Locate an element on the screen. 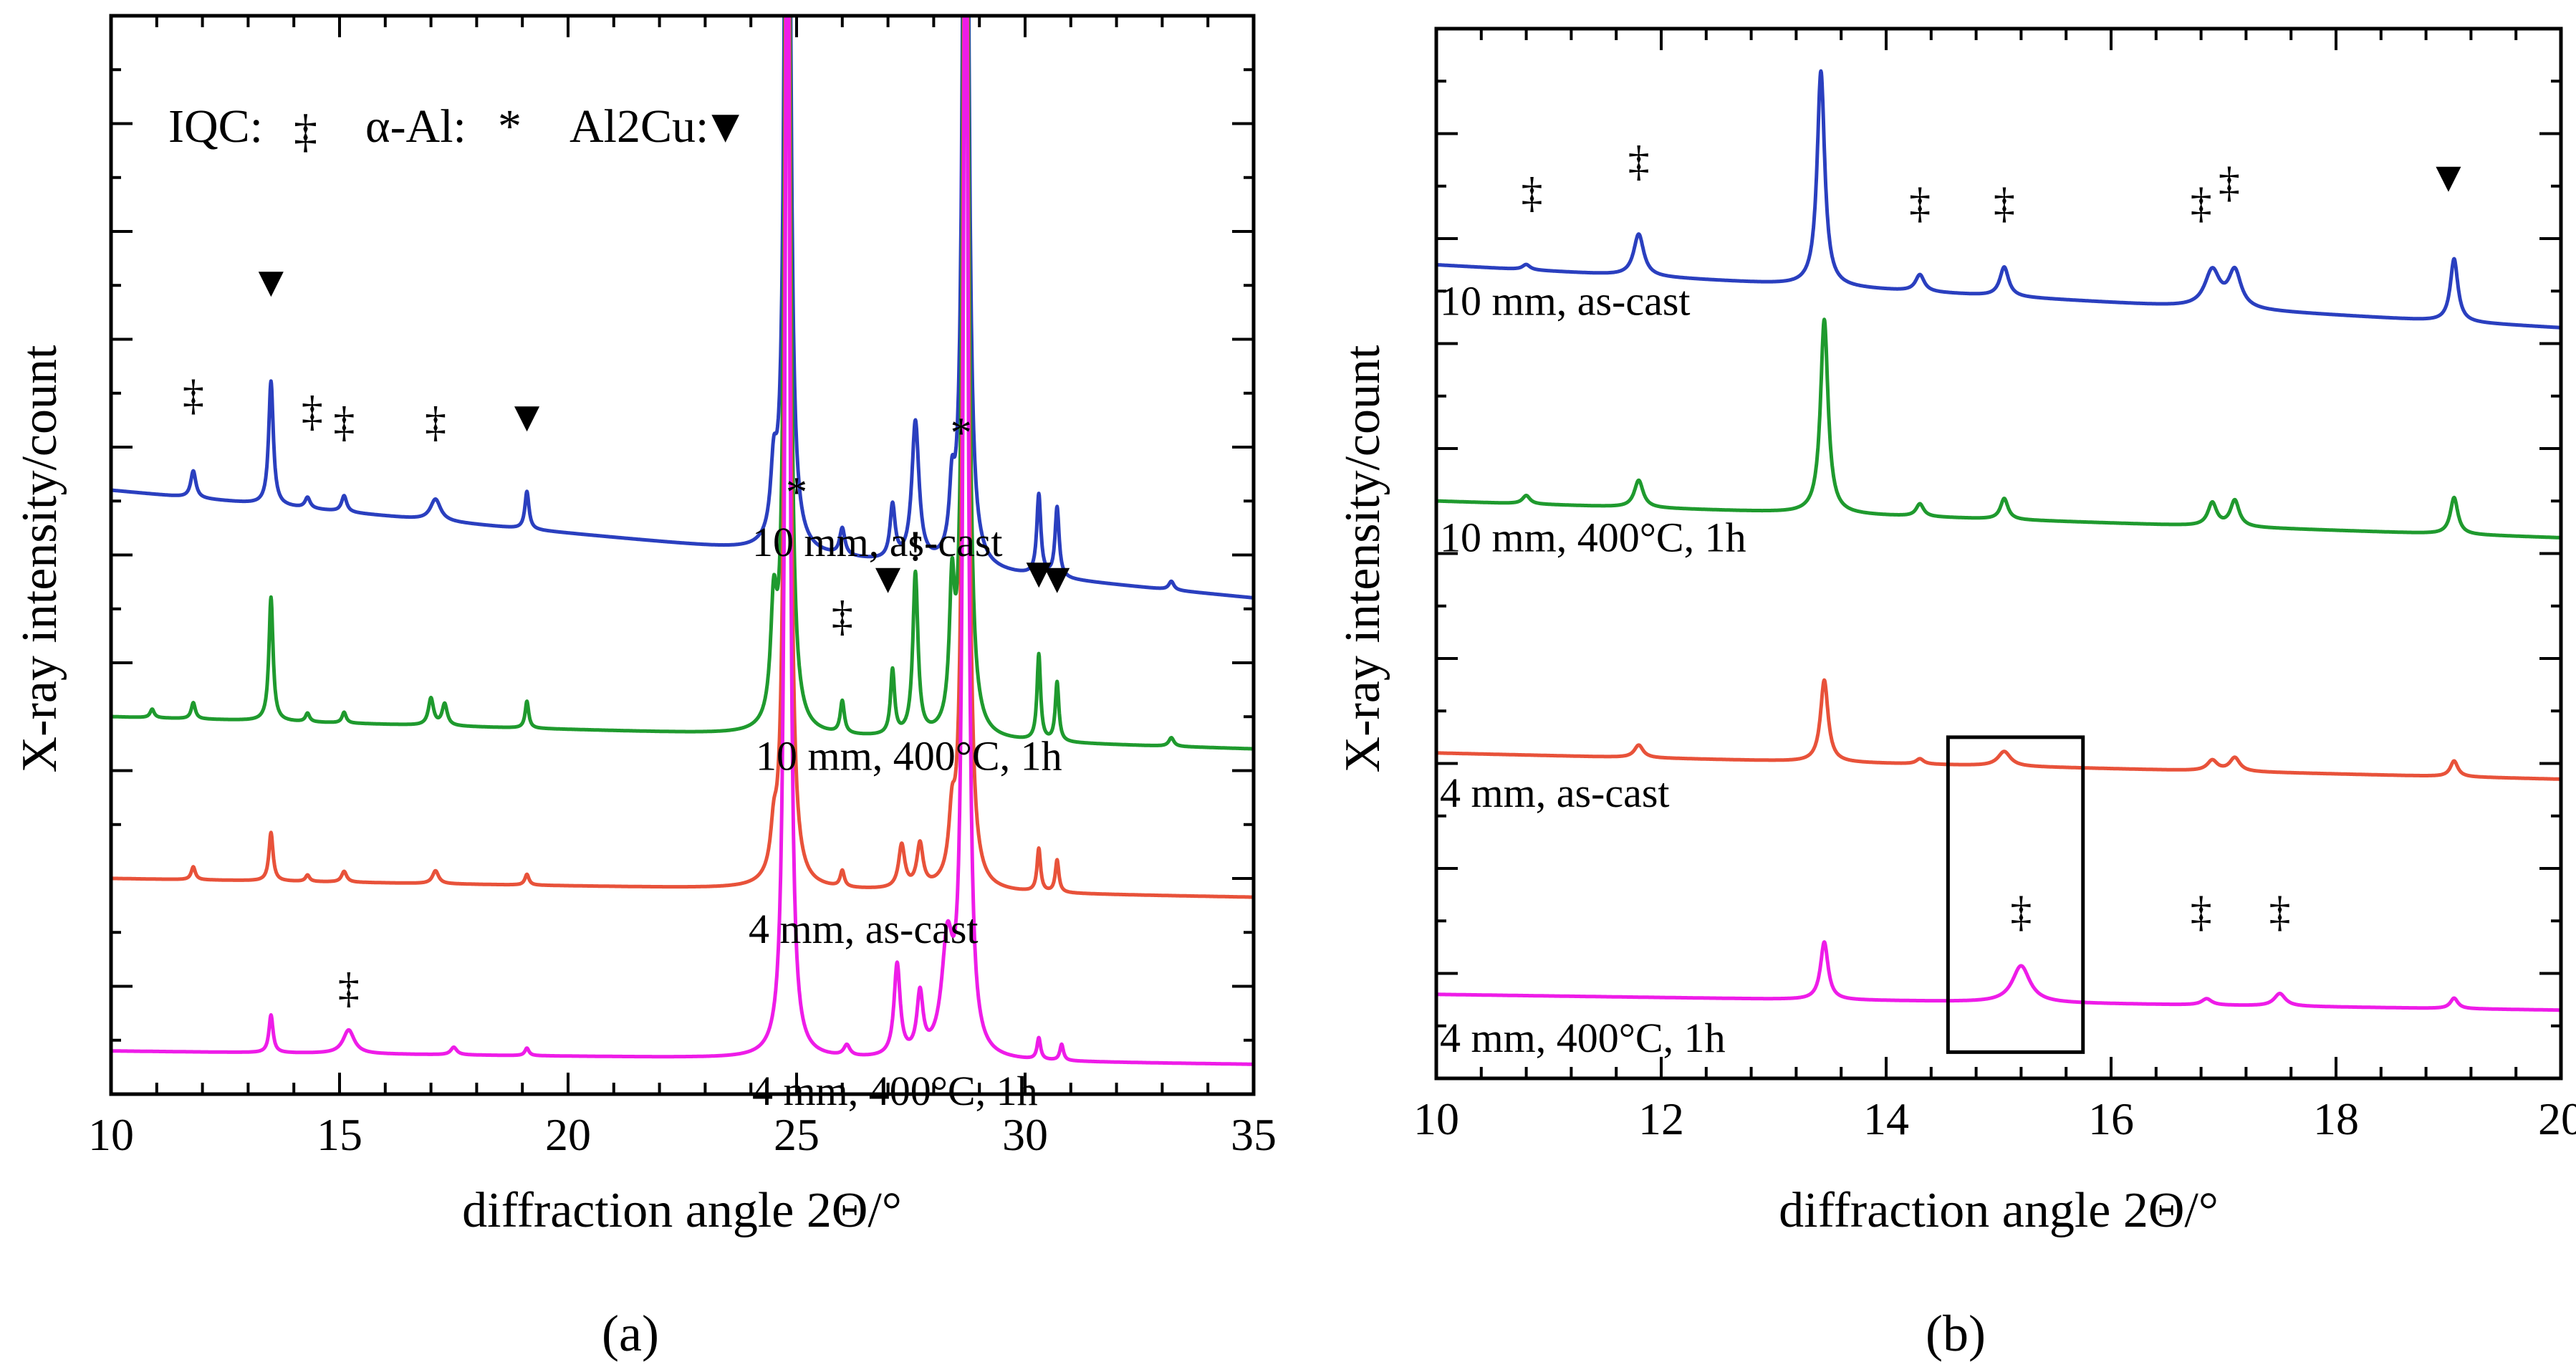  x-tick-label: 35 is located at coordinates (1254, 1134).